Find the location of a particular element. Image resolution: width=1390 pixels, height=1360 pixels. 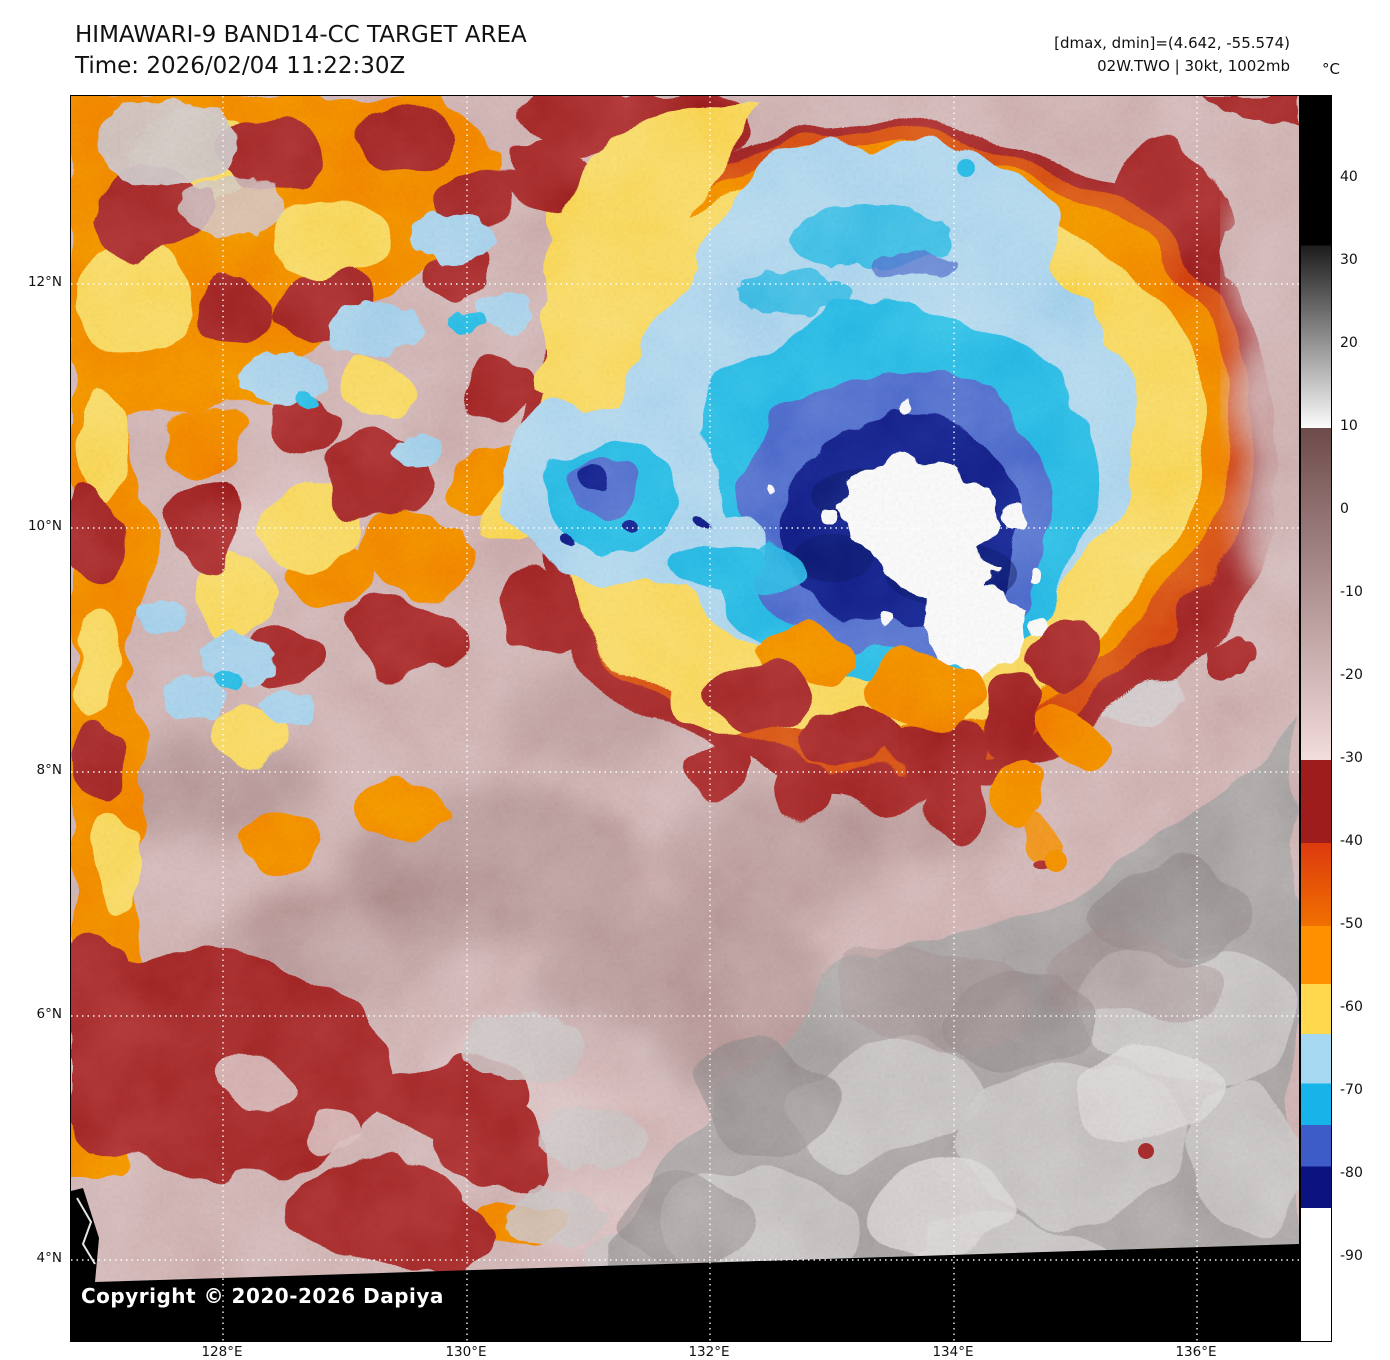

colorbar-gradient is located at coordinates (1316, 718).